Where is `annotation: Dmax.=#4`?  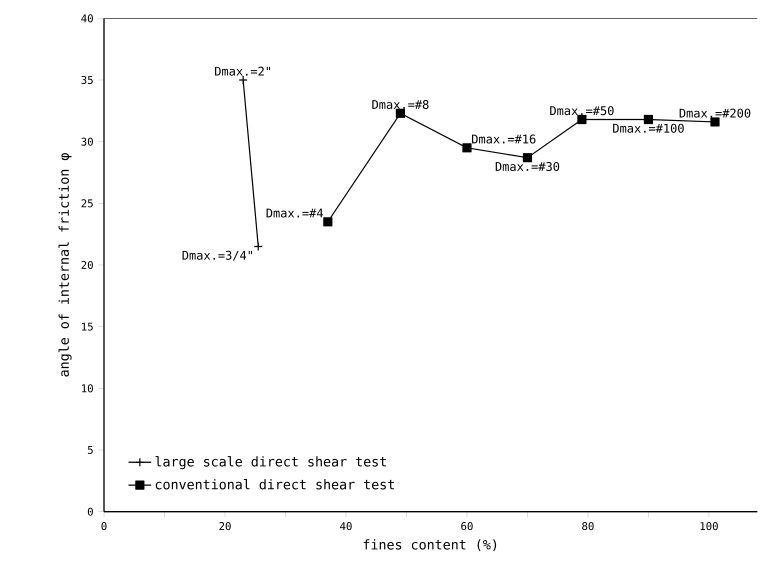 annotation: Dmax.=#4 is located at coordinates (294, 213).